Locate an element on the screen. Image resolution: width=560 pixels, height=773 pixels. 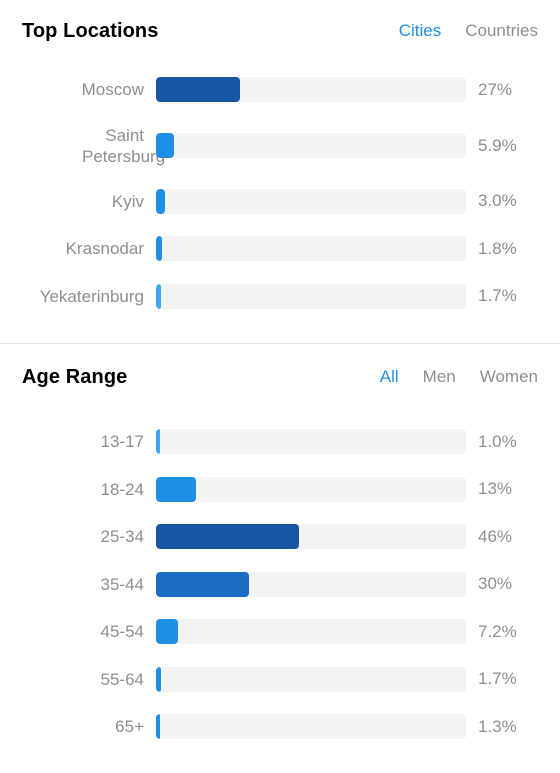
row-value: 27% is located at coordinates (495, 89).